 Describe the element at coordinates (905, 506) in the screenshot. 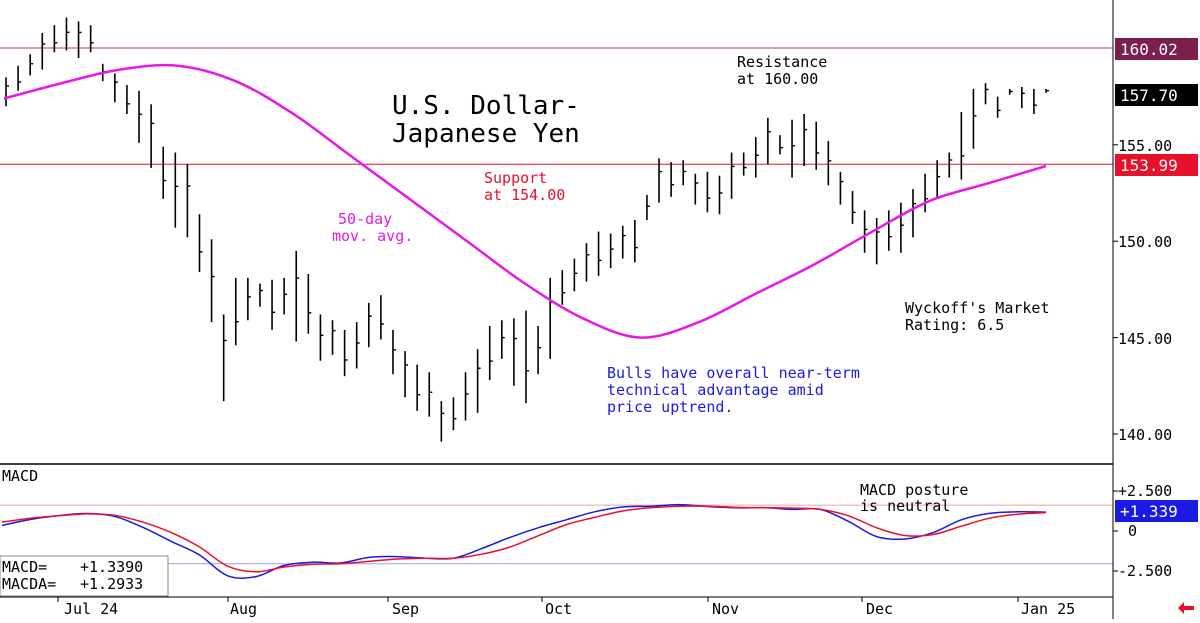

I see `macd-annotation-line2: is neutral` at that location.